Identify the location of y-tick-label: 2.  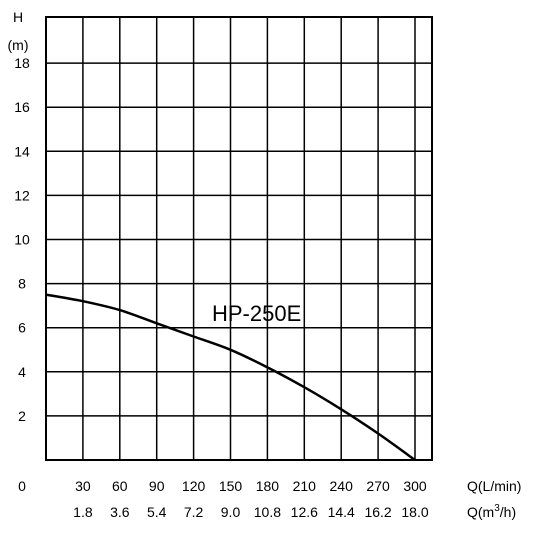
(22, 416).